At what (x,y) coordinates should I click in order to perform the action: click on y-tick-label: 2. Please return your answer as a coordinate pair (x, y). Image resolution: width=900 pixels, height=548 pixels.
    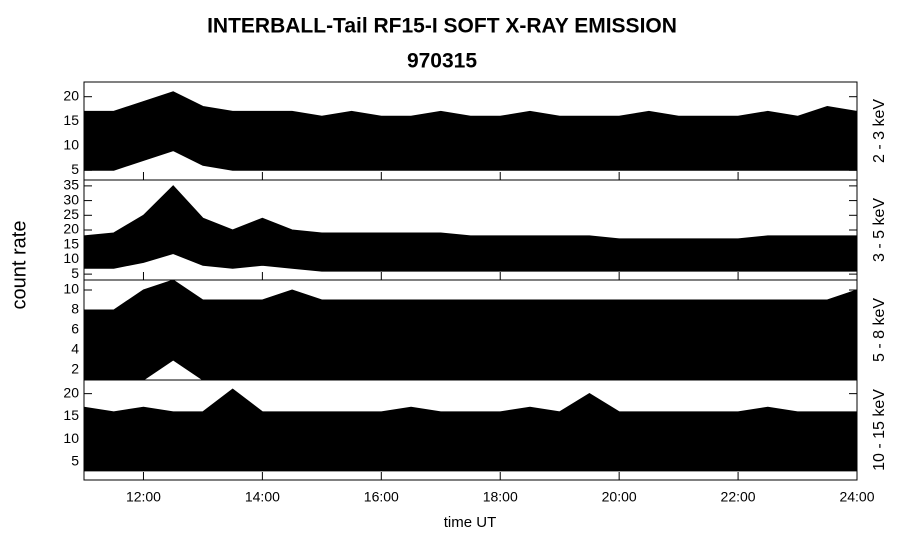
    Looking at the image, I should click on (75, 369).